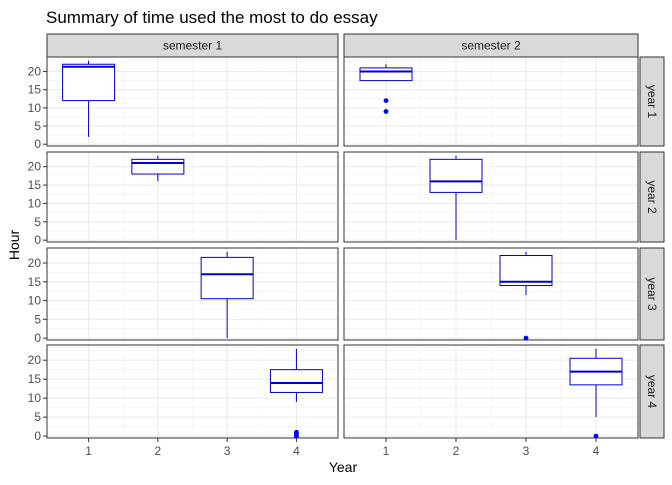 Image resolution: width=672 pixels, height=485 pixels. I want to click on y-axis-title: Hour, so click(14, 244).